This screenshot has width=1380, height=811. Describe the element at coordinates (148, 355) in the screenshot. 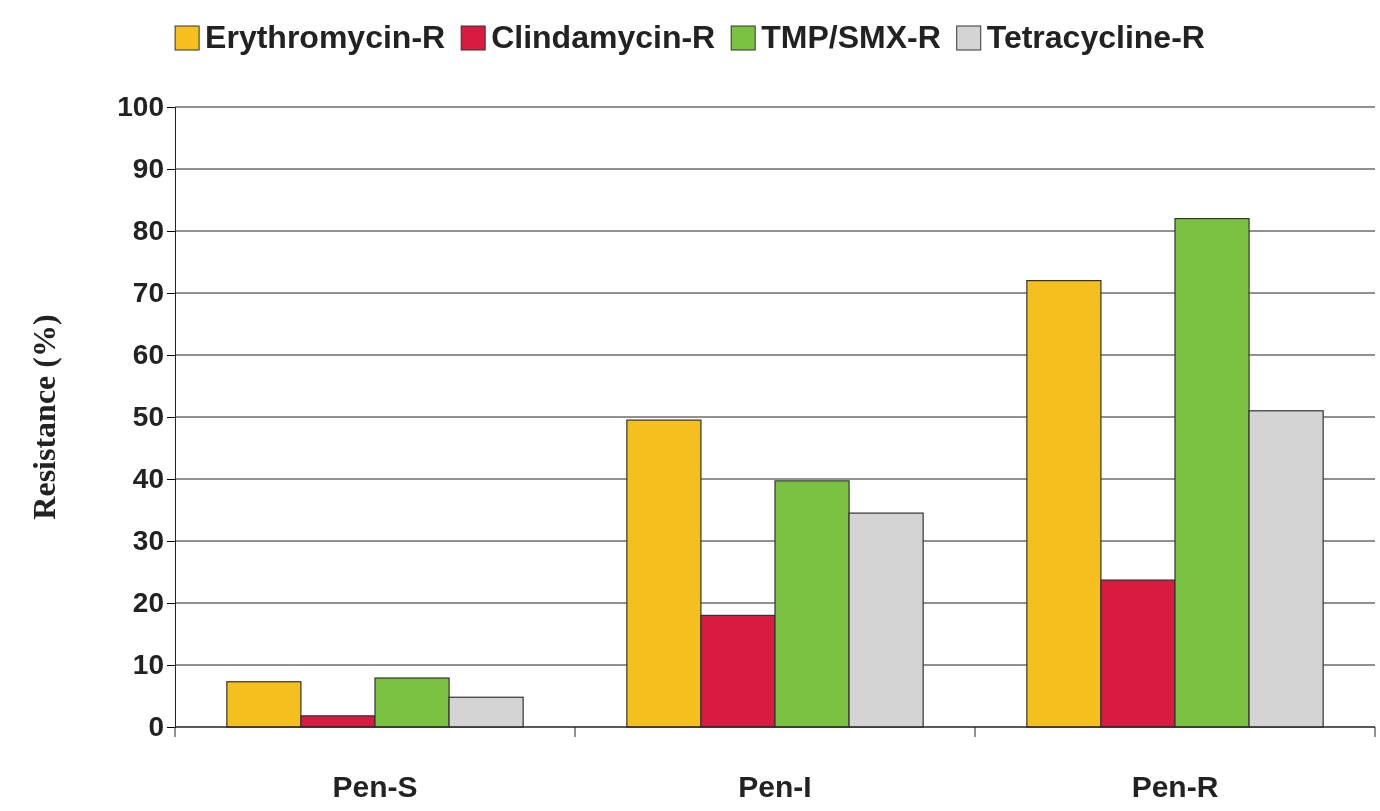

I see `y-tick-label: 60` at that location.